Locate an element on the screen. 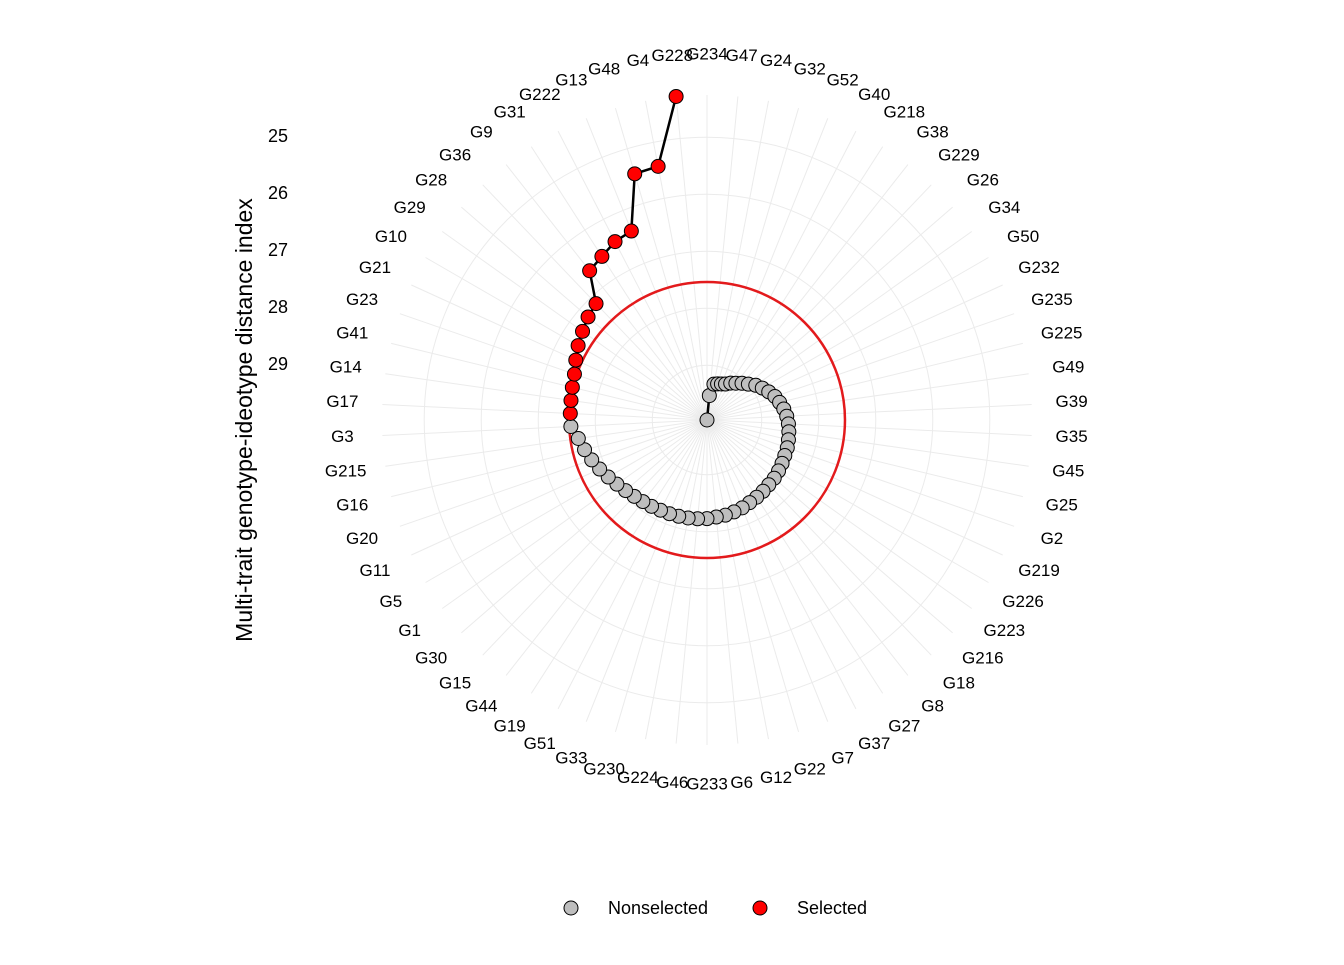  category-label: G46 is located at coordinates (672, 782).